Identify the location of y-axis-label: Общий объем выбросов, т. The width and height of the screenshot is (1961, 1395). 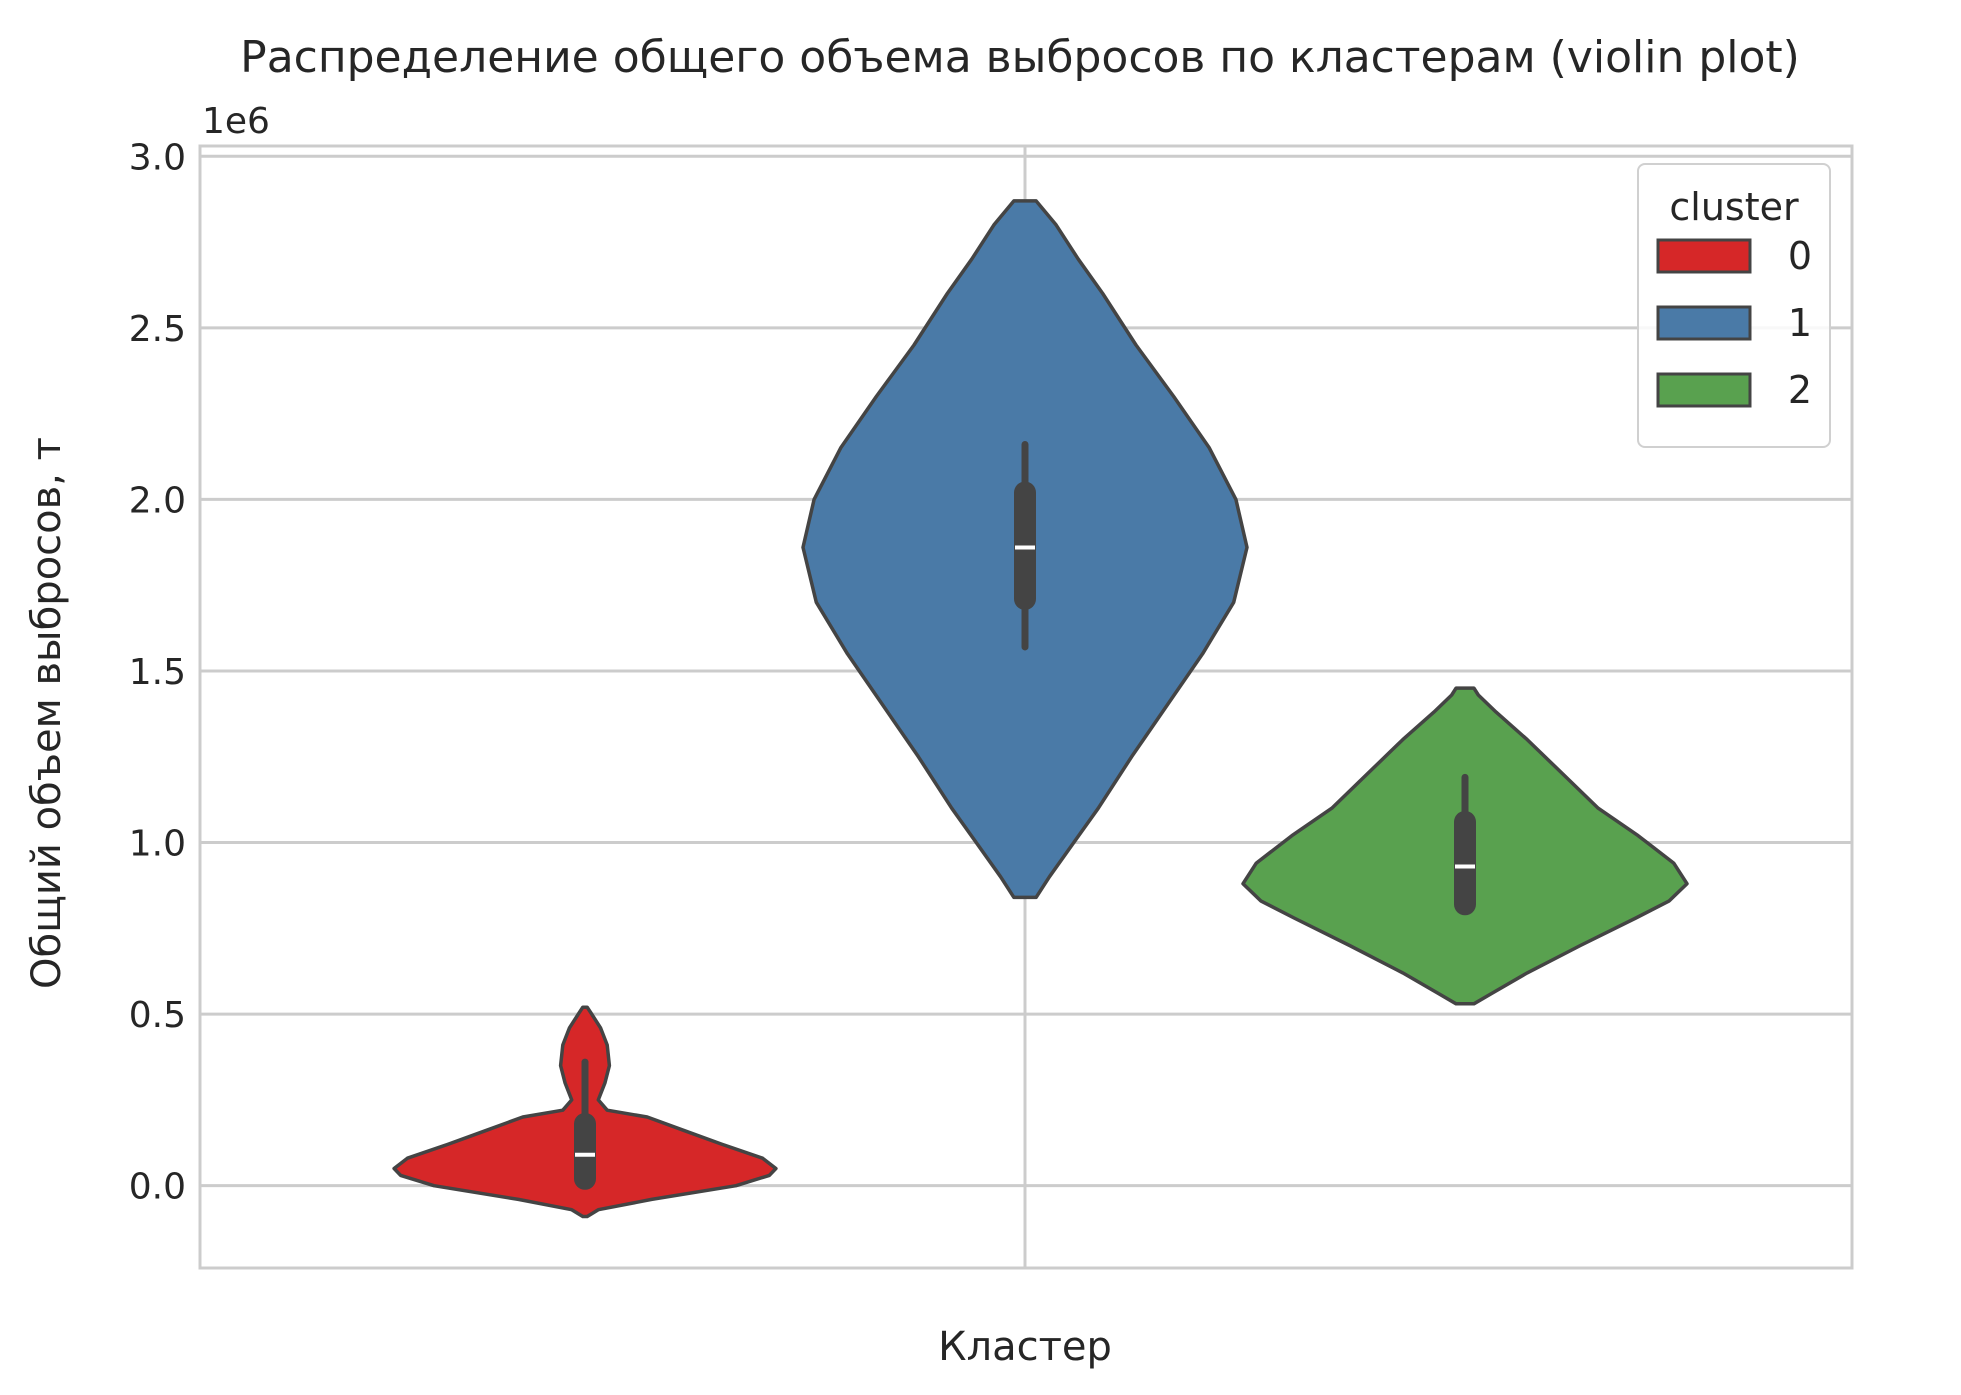
(47, 713).